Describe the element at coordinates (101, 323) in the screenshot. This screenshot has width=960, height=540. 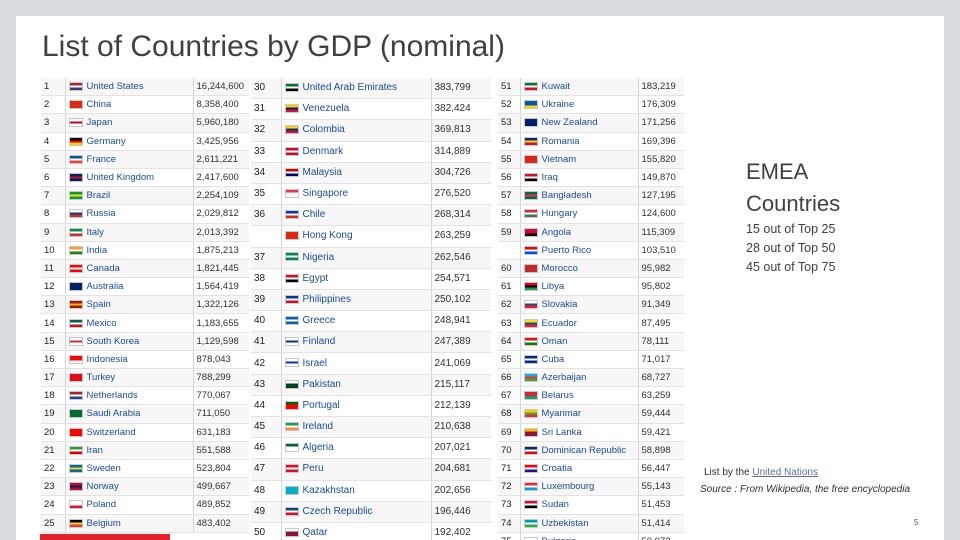
I see `country-link: Mexico` at that location.